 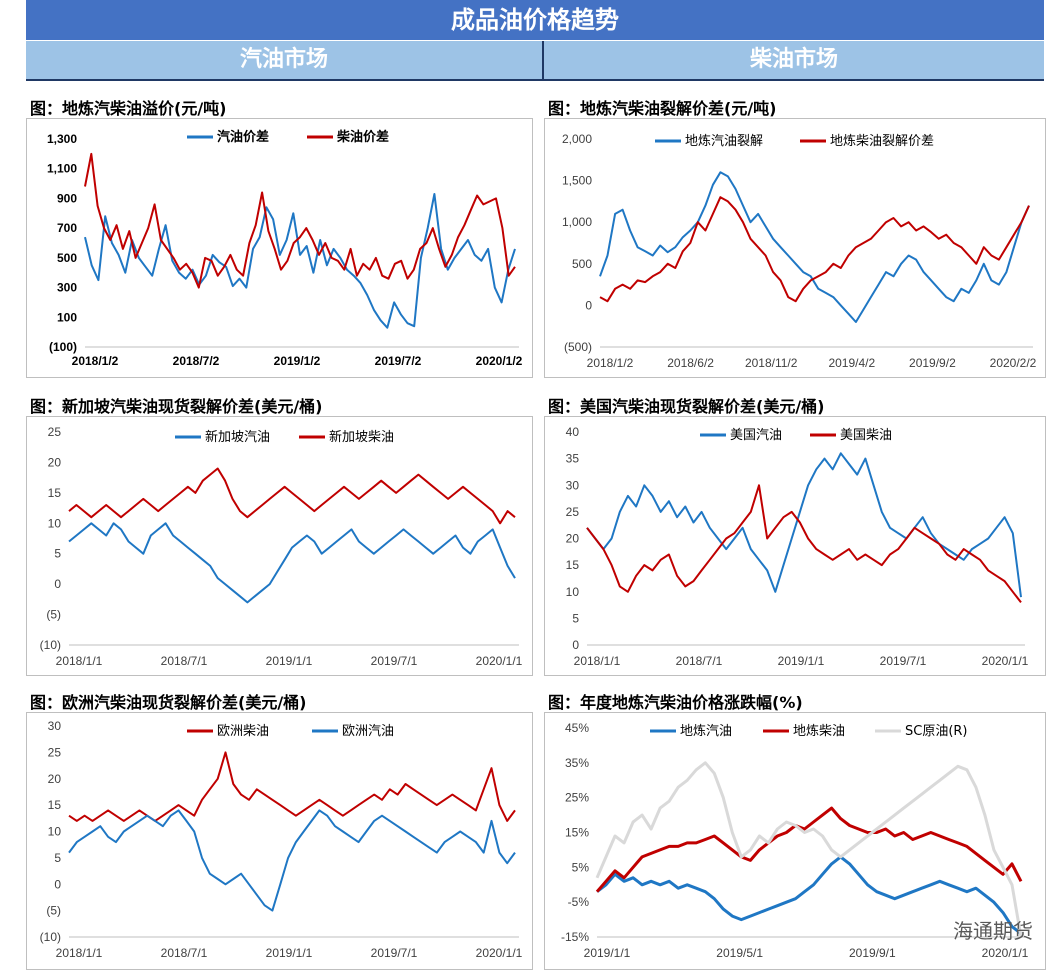 What do you see at coordinates (168, 702) in the screenshot?
I see `chart-title-5: 图：欧洲汽柴油现货裂解价差(美元/桶)` at bounding box center [168, 702].